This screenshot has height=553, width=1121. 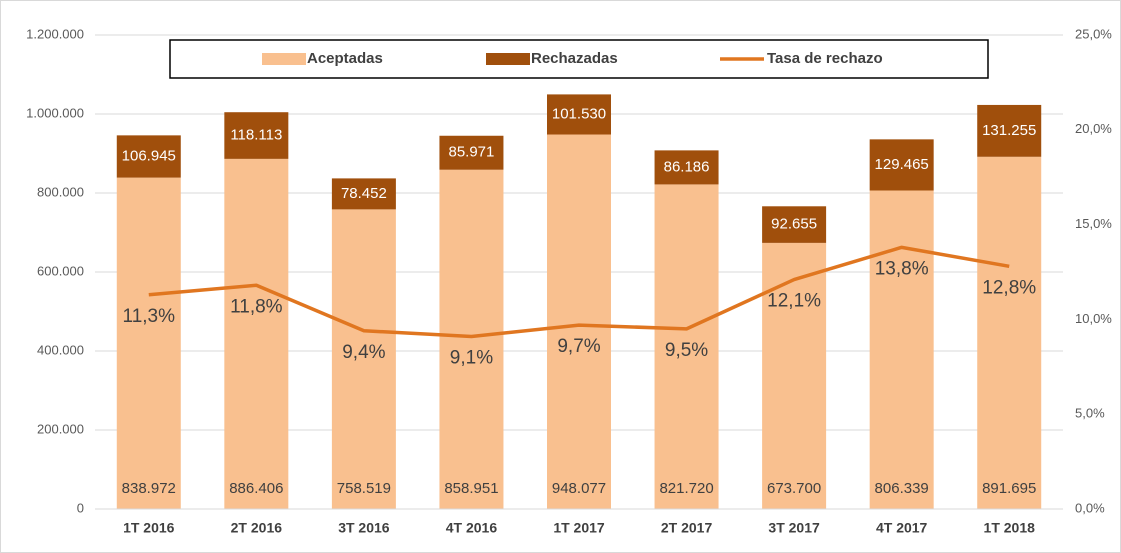 I want to click on line-series, so click(x=579, y=292).